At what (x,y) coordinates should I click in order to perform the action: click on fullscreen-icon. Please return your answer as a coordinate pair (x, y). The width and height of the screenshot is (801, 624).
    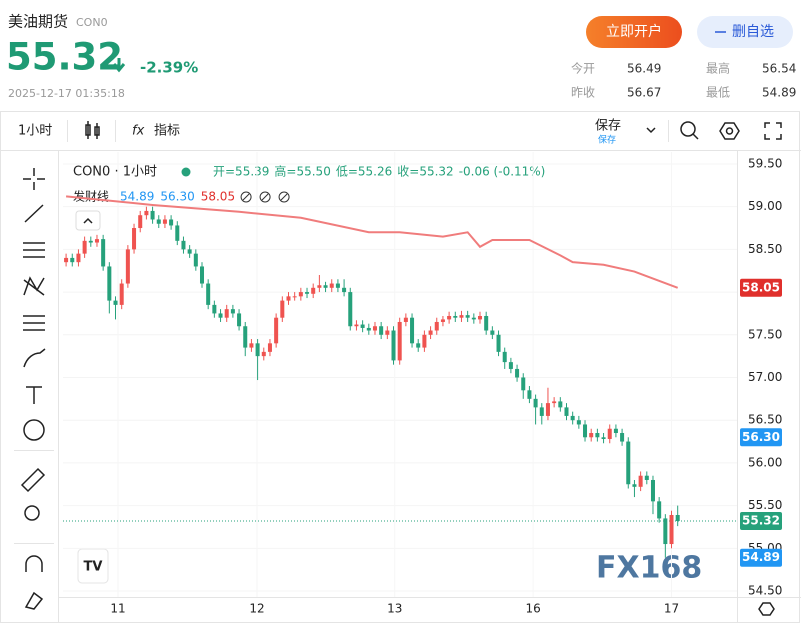
    Looking at the image, I should click on (773, 131).